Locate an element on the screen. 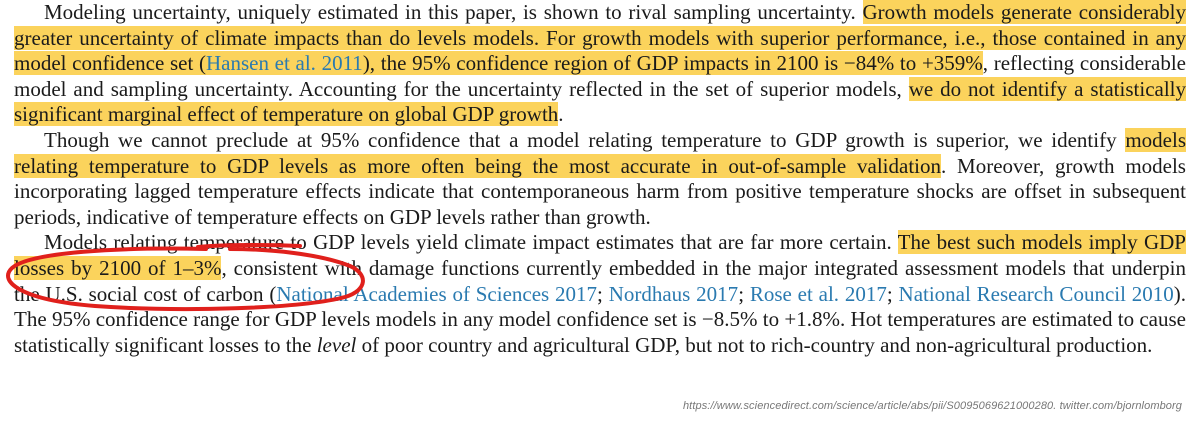 Image resolution: width=1200 pixels, height=423 pixels. text-segment: . is located at coordinates (561, 114).